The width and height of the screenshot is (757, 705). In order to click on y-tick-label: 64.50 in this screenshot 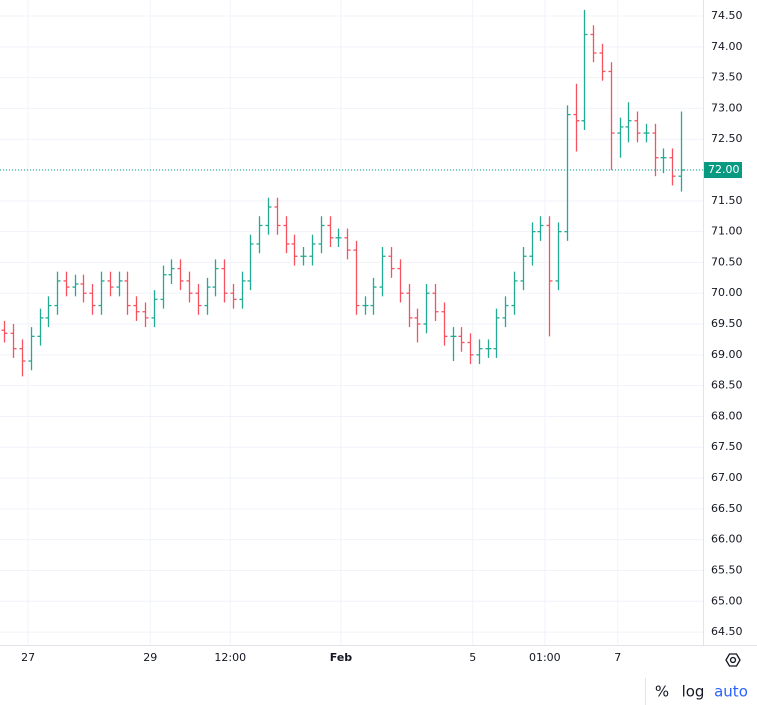, I will do `click(727, 631)`.